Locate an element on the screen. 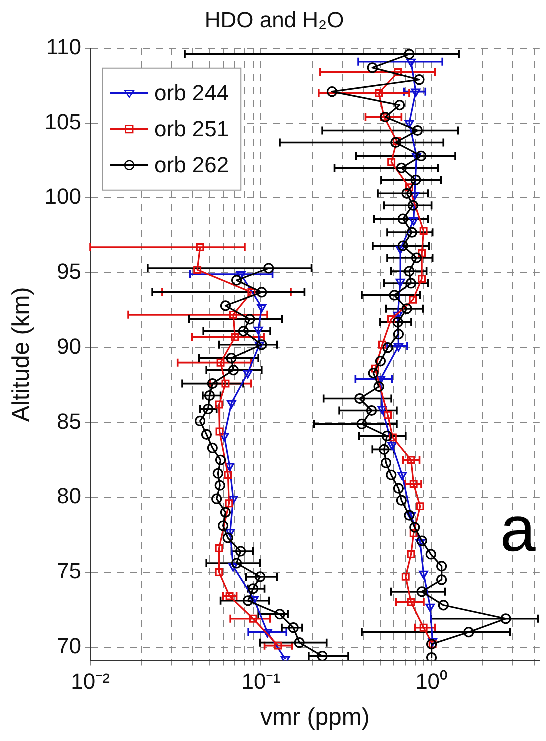 This screenshot has width=546, height=741. x-tick-label: 10⁻¹ is located at coordinates (261, 681).